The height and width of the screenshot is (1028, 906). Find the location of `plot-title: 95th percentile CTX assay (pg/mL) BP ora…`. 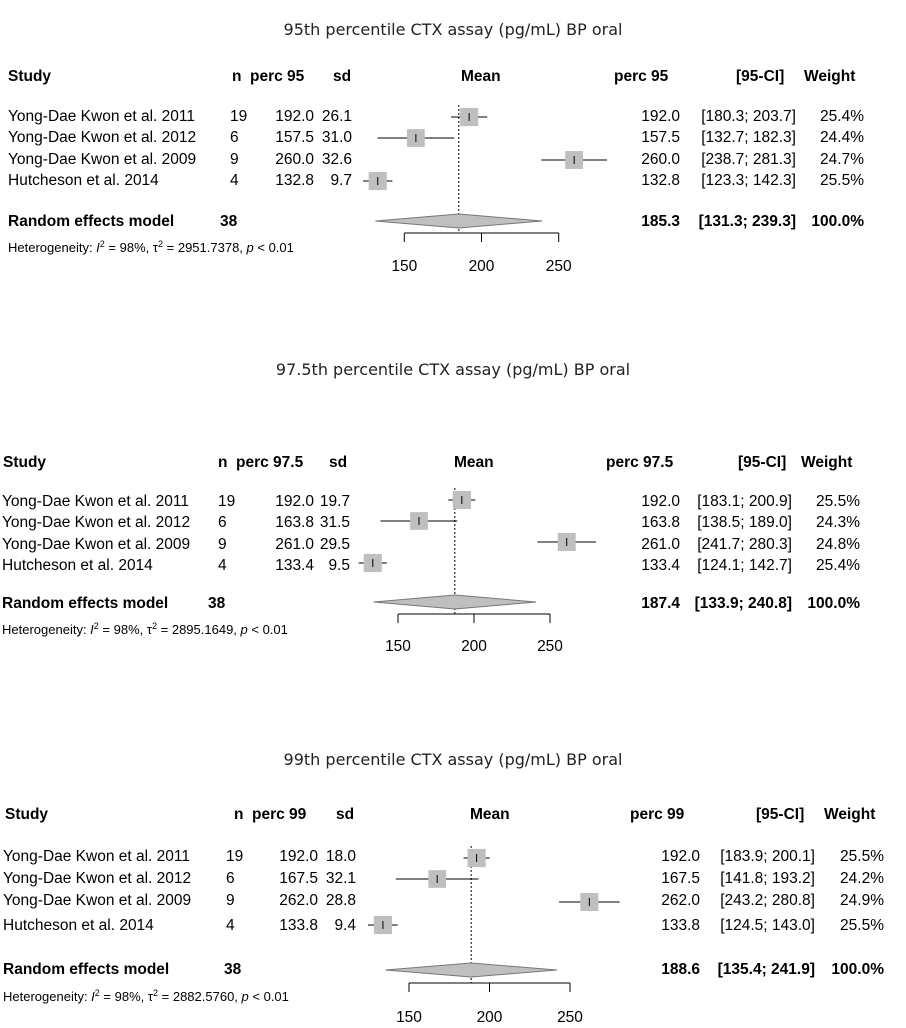

plot-title: 95th percentile CTX assay (pg/mL) BP ora… is located at coordinates (453, 29).